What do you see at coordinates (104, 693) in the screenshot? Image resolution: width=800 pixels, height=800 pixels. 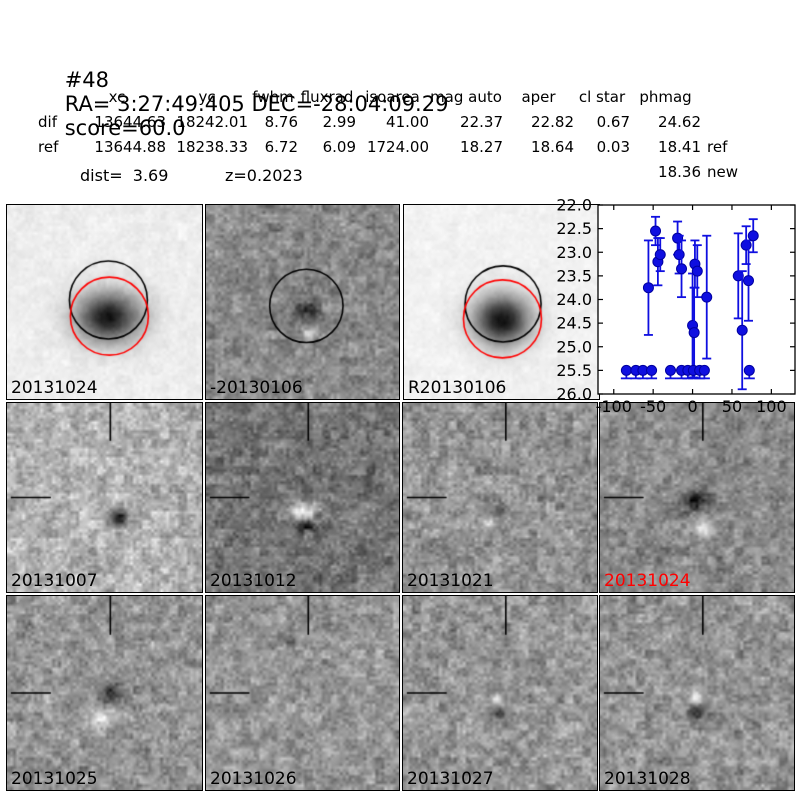 I see `cutout-20131025: 20131025` at bounding box center [104, 693].